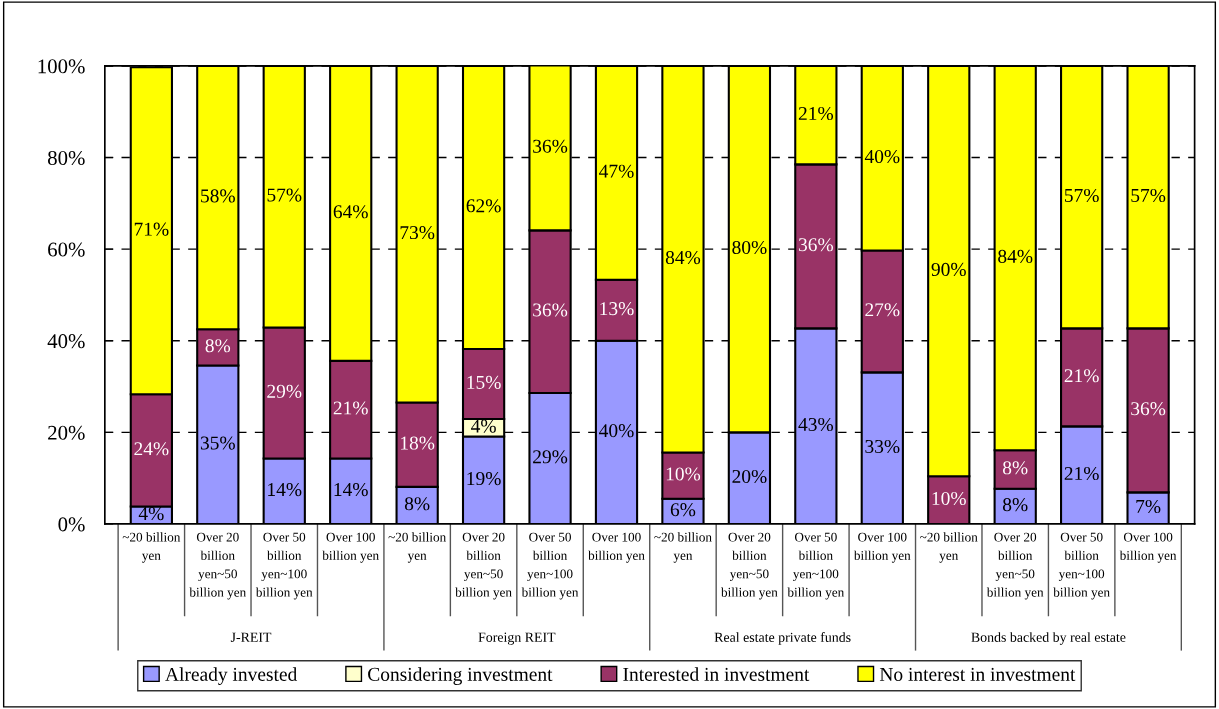 The width and height of the screenshot is (1219, 709). I want to click on text: Foreign REIT, so click(517, 638).